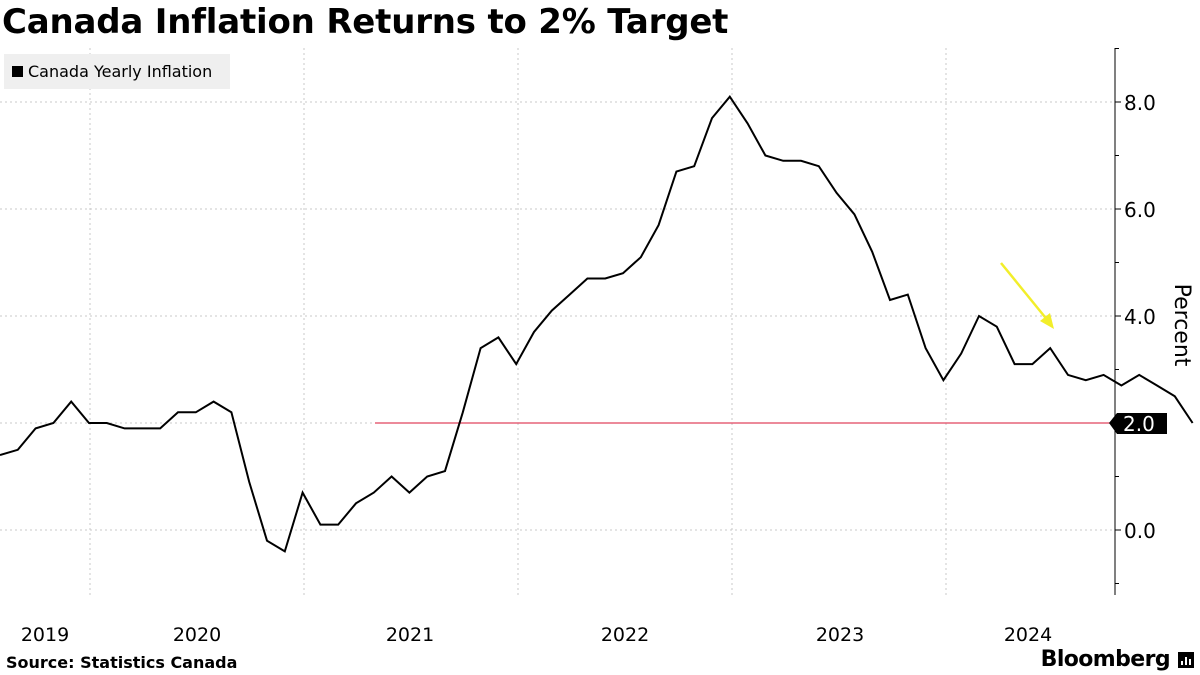 This screenshot has width=1200, height=675. I want to click on y-axis-label: Percent, so click(1181, 325).